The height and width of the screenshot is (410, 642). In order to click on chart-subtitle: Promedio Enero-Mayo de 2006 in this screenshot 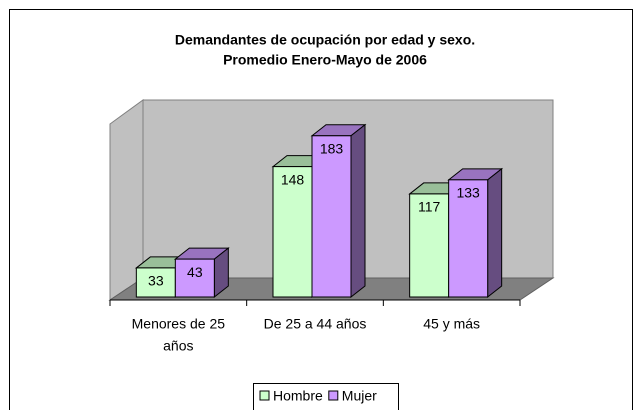, I will do `click(325, 60)`.